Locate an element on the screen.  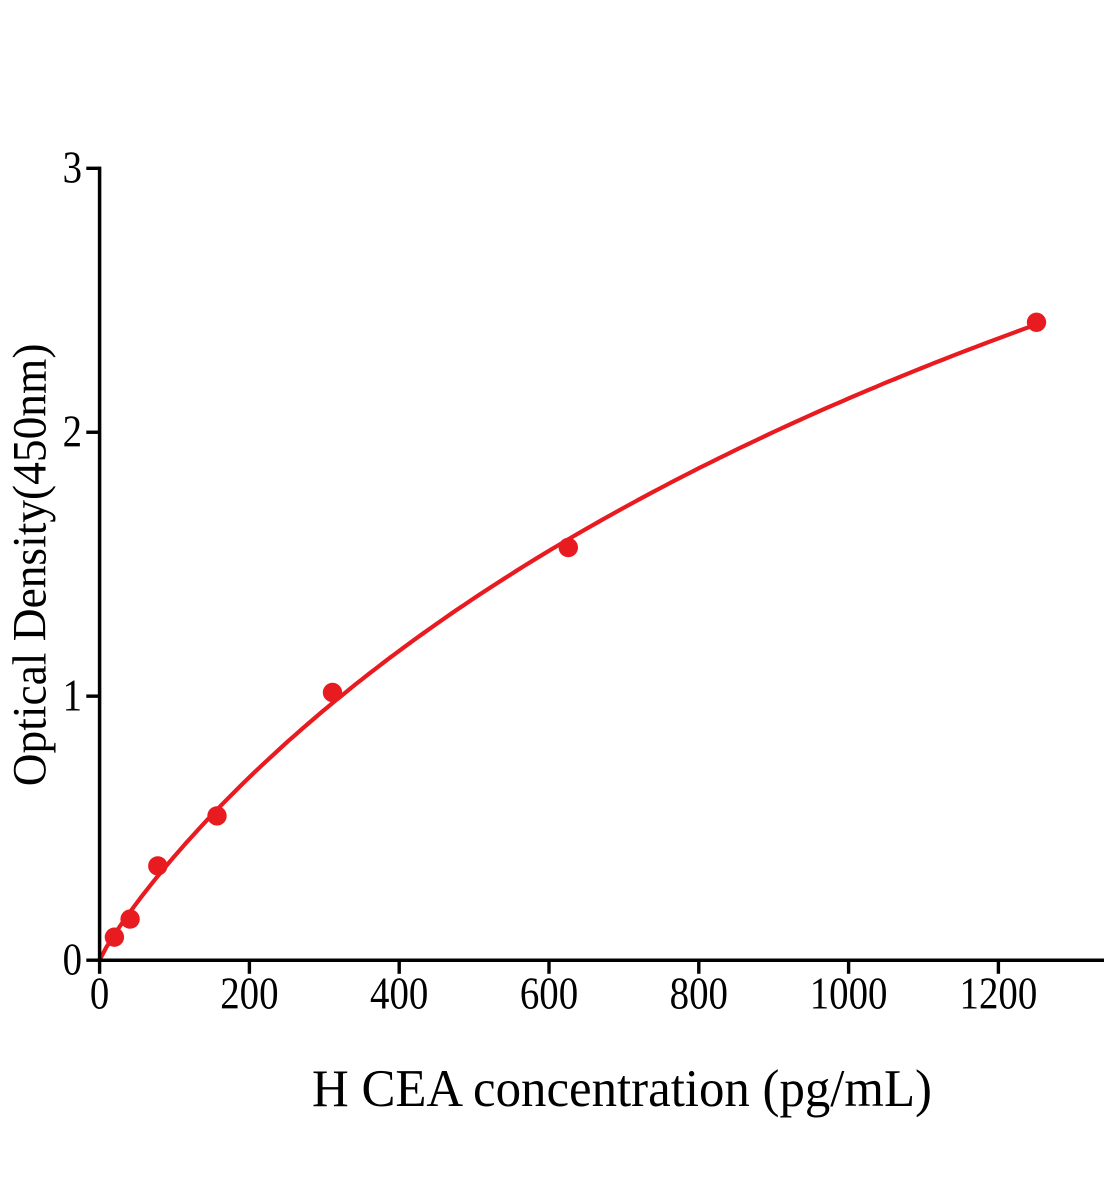
svg-text: H CEA concentration (pg/mL) is located at coordinates (622, 1089).